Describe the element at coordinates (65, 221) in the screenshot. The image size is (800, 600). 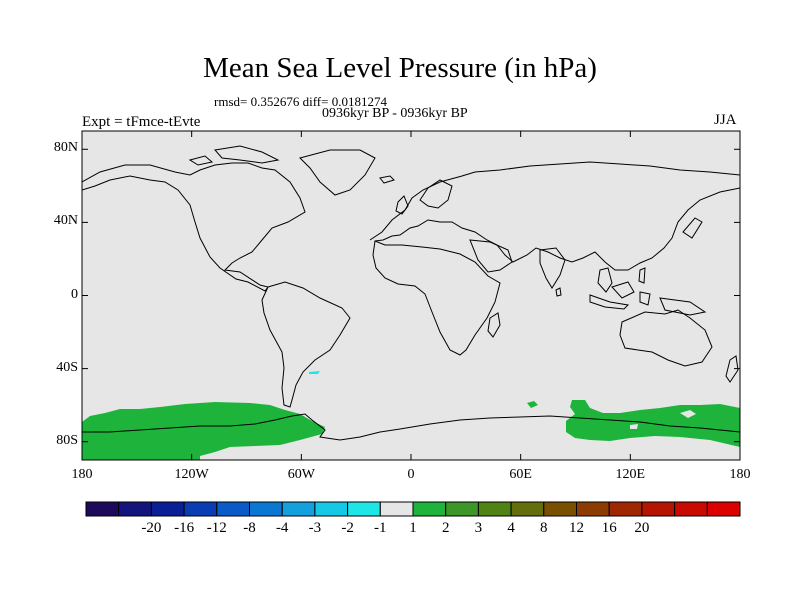
I see `latitude-tick-label: 40N` at that location.